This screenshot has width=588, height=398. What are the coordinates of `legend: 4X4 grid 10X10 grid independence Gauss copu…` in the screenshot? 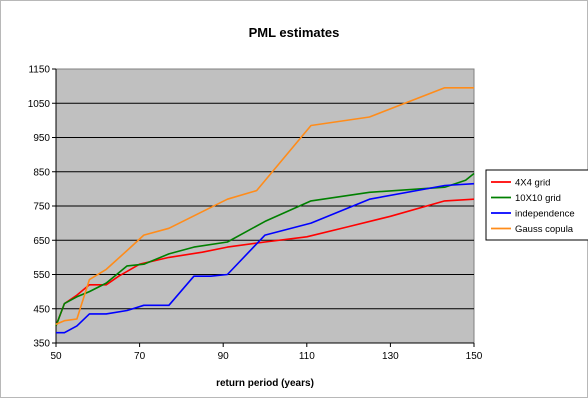 It's located at (536, 205).